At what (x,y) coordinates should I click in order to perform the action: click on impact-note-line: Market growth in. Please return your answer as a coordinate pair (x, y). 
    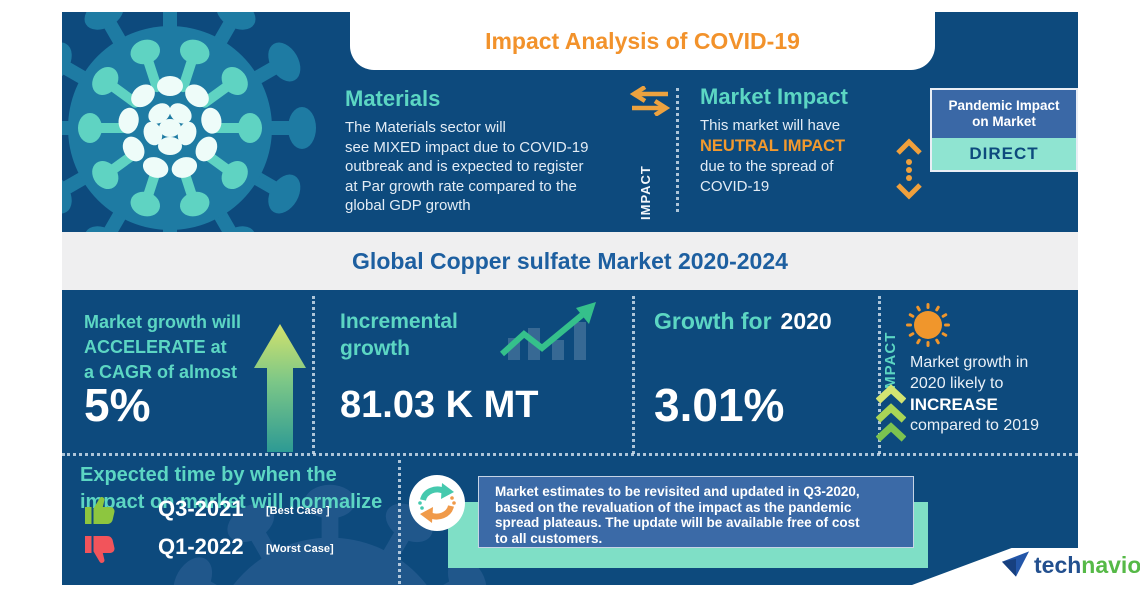
    Looking at the image, I should click on (969, 362).